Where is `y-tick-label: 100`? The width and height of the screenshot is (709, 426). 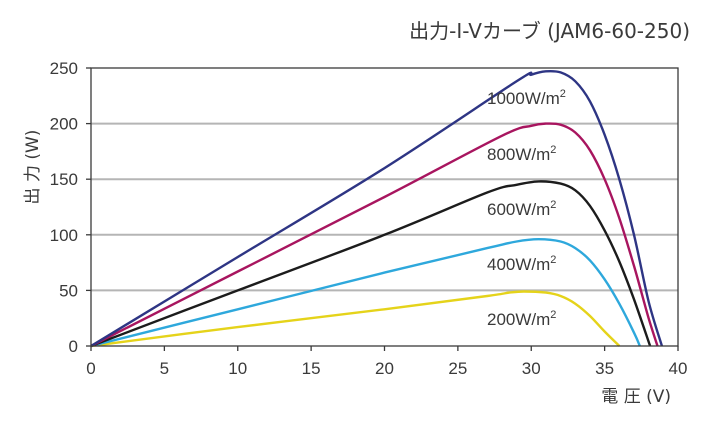 y-tick-label: 100 is located at coordinates (64, 235).